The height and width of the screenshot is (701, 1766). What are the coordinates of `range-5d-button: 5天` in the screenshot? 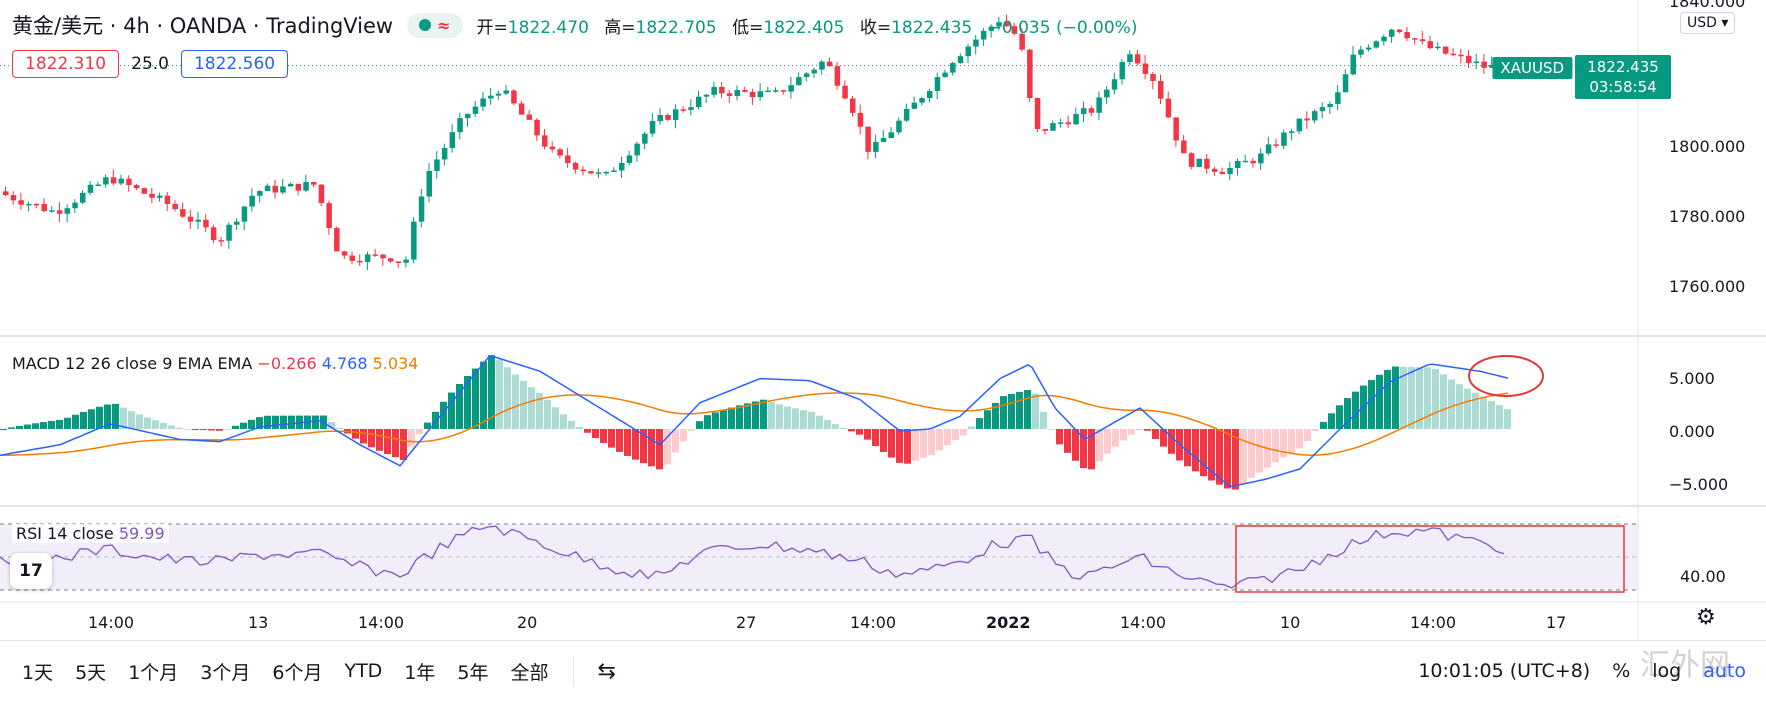 It's located at (91, 672).